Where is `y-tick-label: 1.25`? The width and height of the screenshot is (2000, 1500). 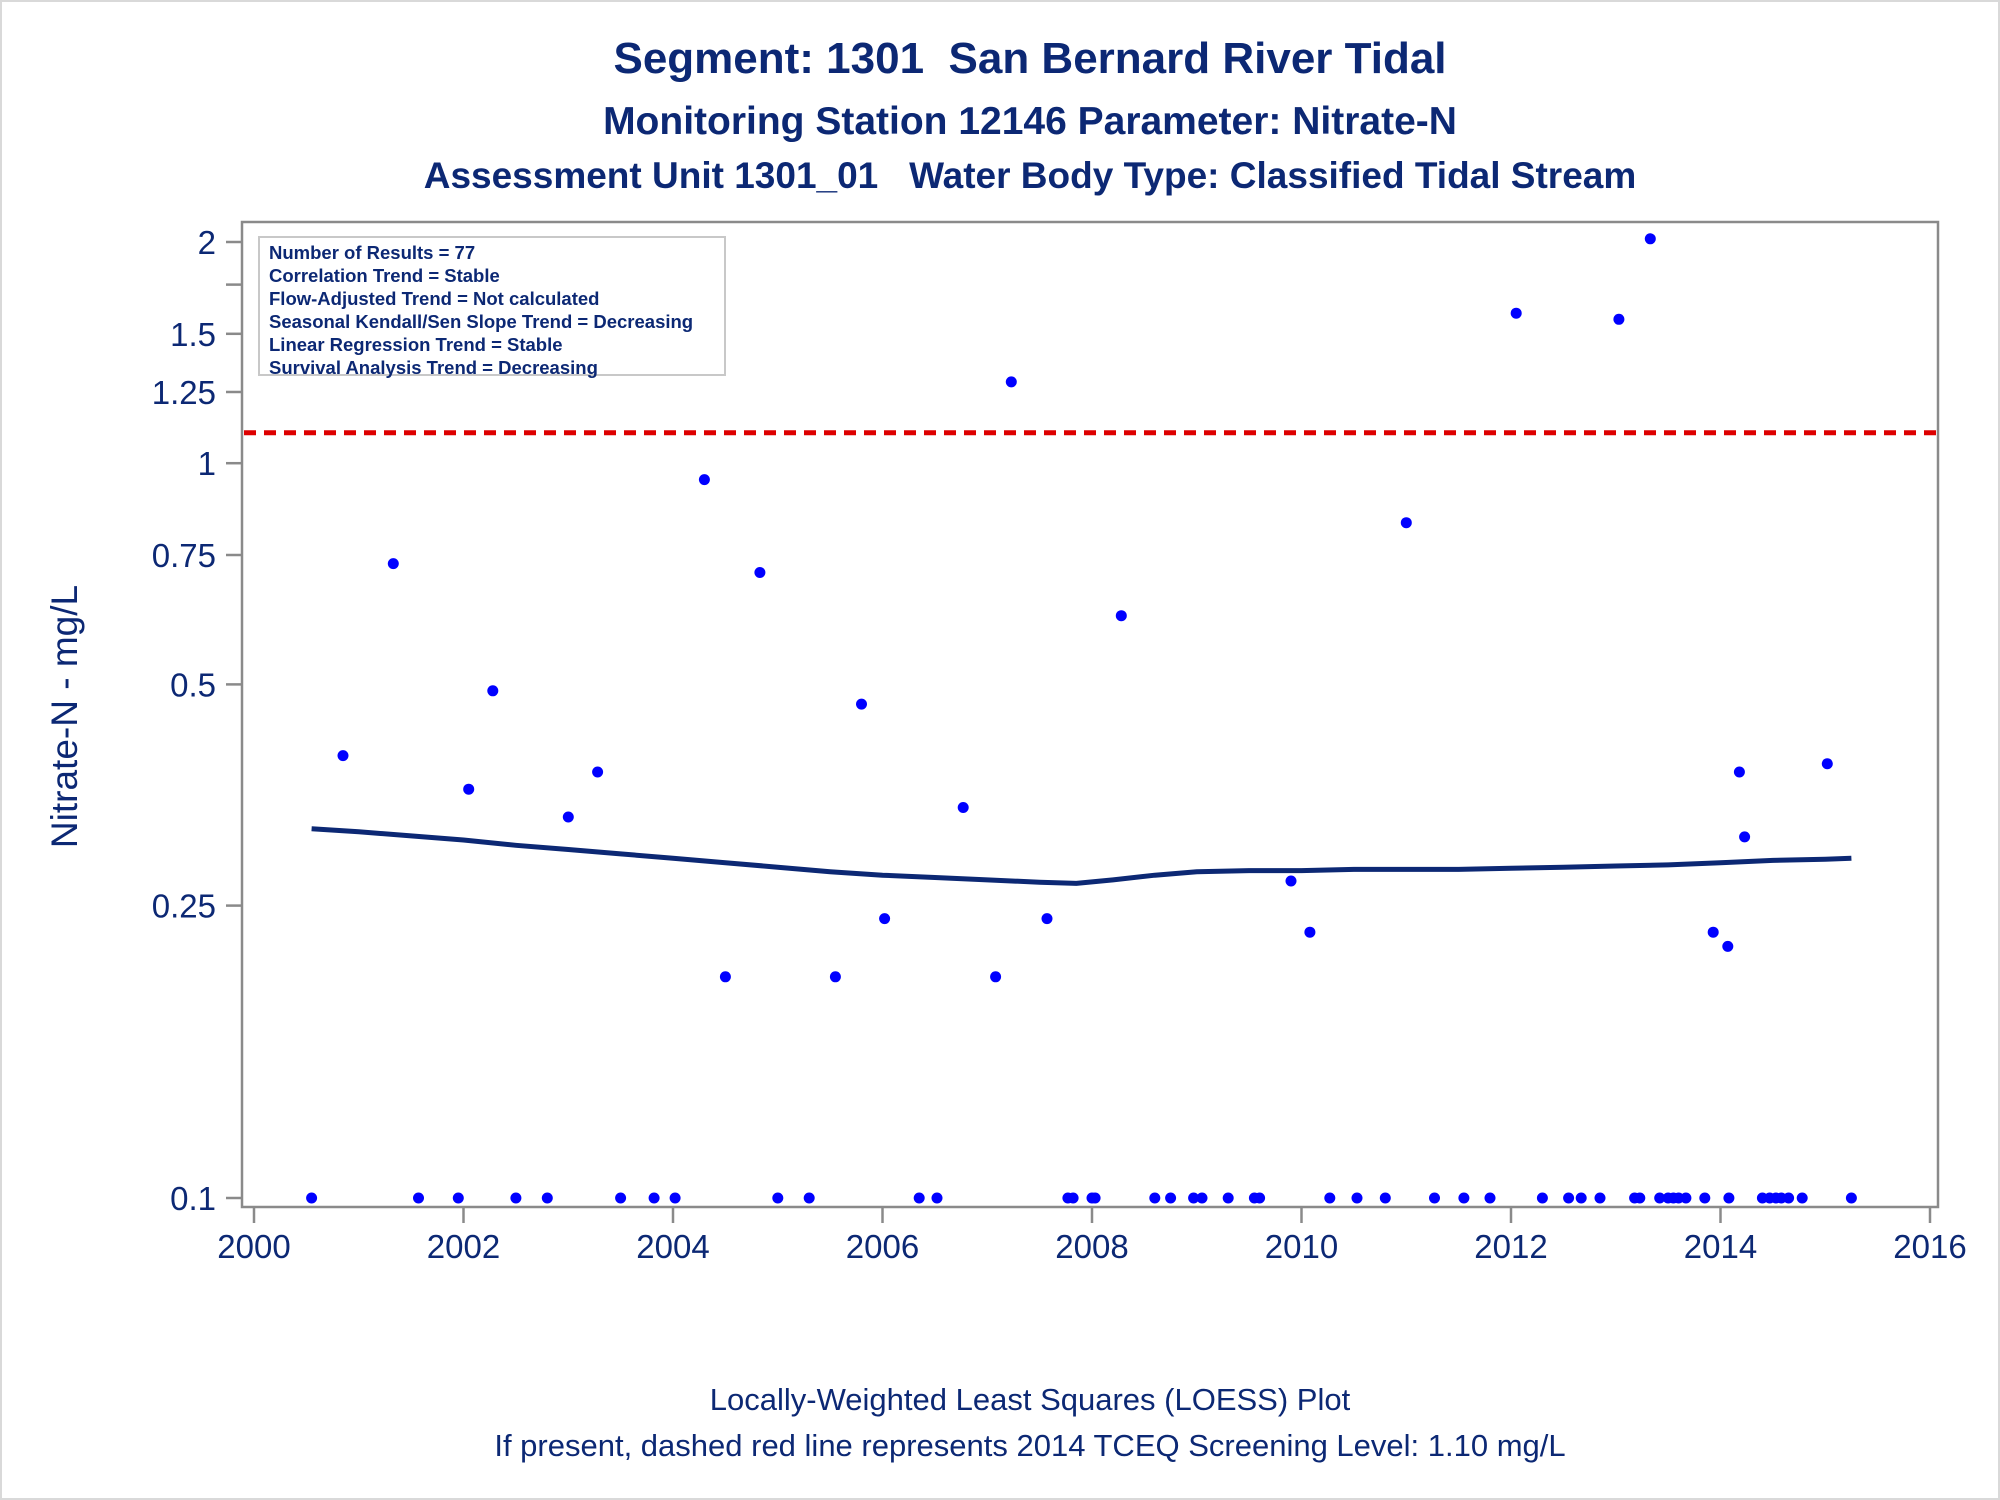
y-tick-label: 1.25 is located at coordinates (184, 392).